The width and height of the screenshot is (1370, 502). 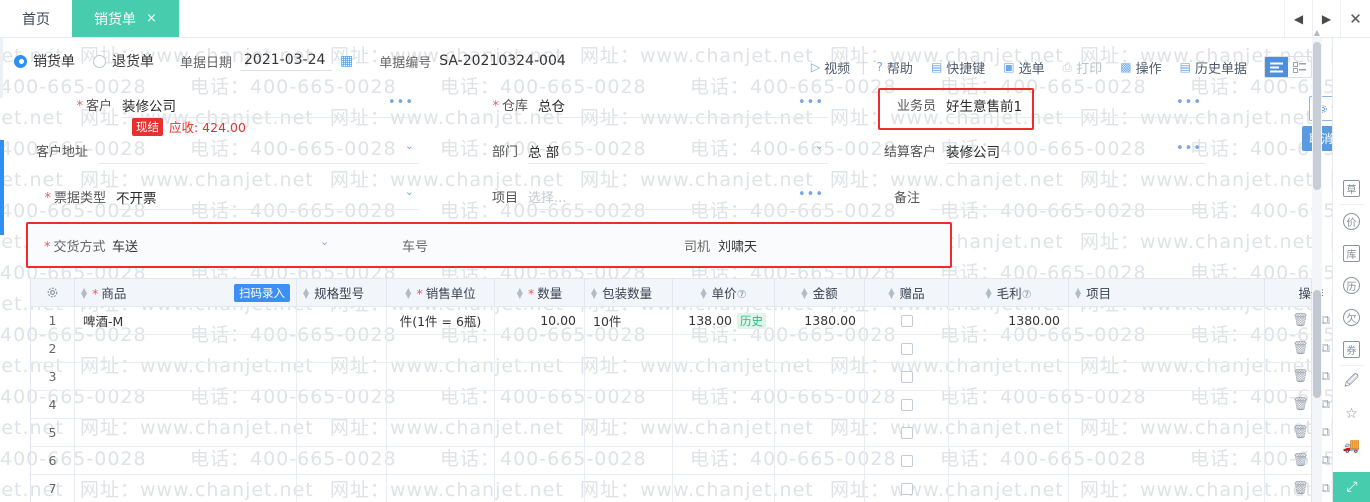 I want to click on view-card-button, so click(x=1299, y=67).